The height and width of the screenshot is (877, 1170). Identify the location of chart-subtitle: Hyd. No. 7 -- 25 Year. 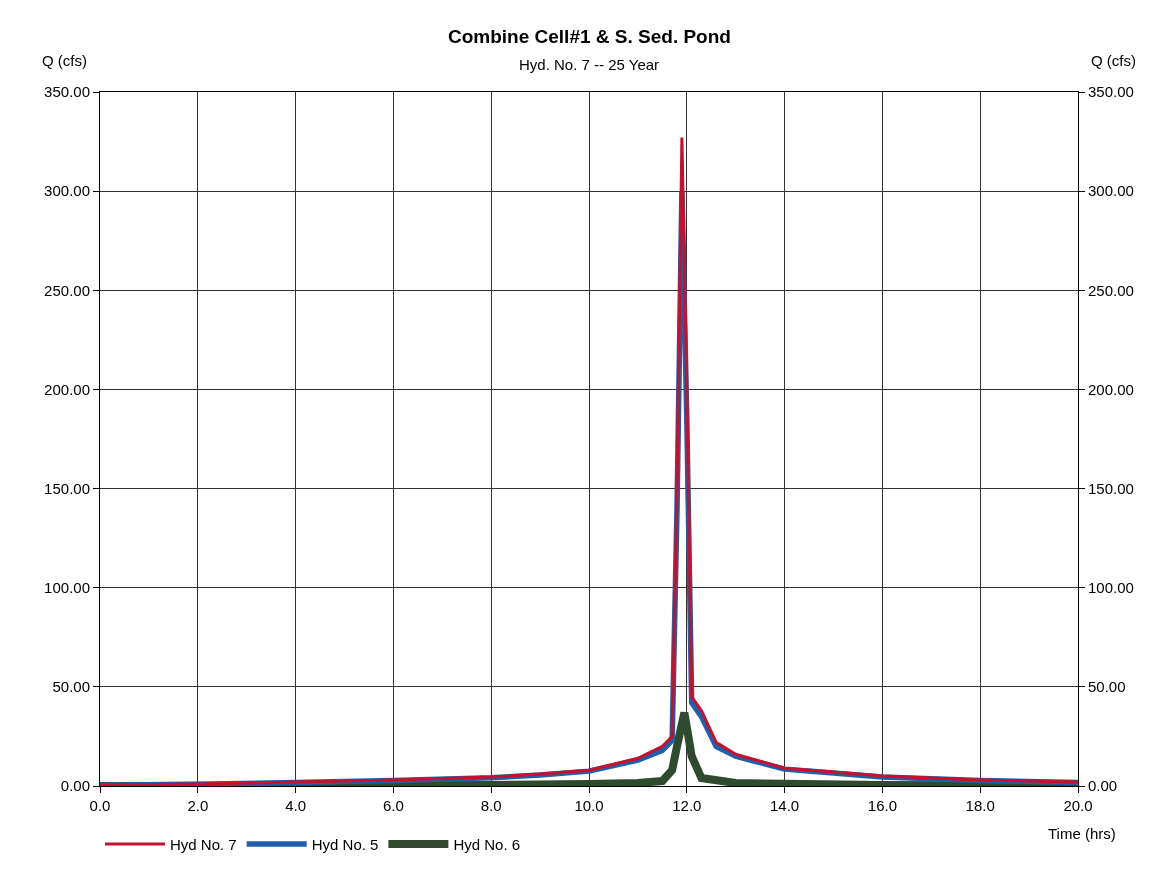
(589, 64).